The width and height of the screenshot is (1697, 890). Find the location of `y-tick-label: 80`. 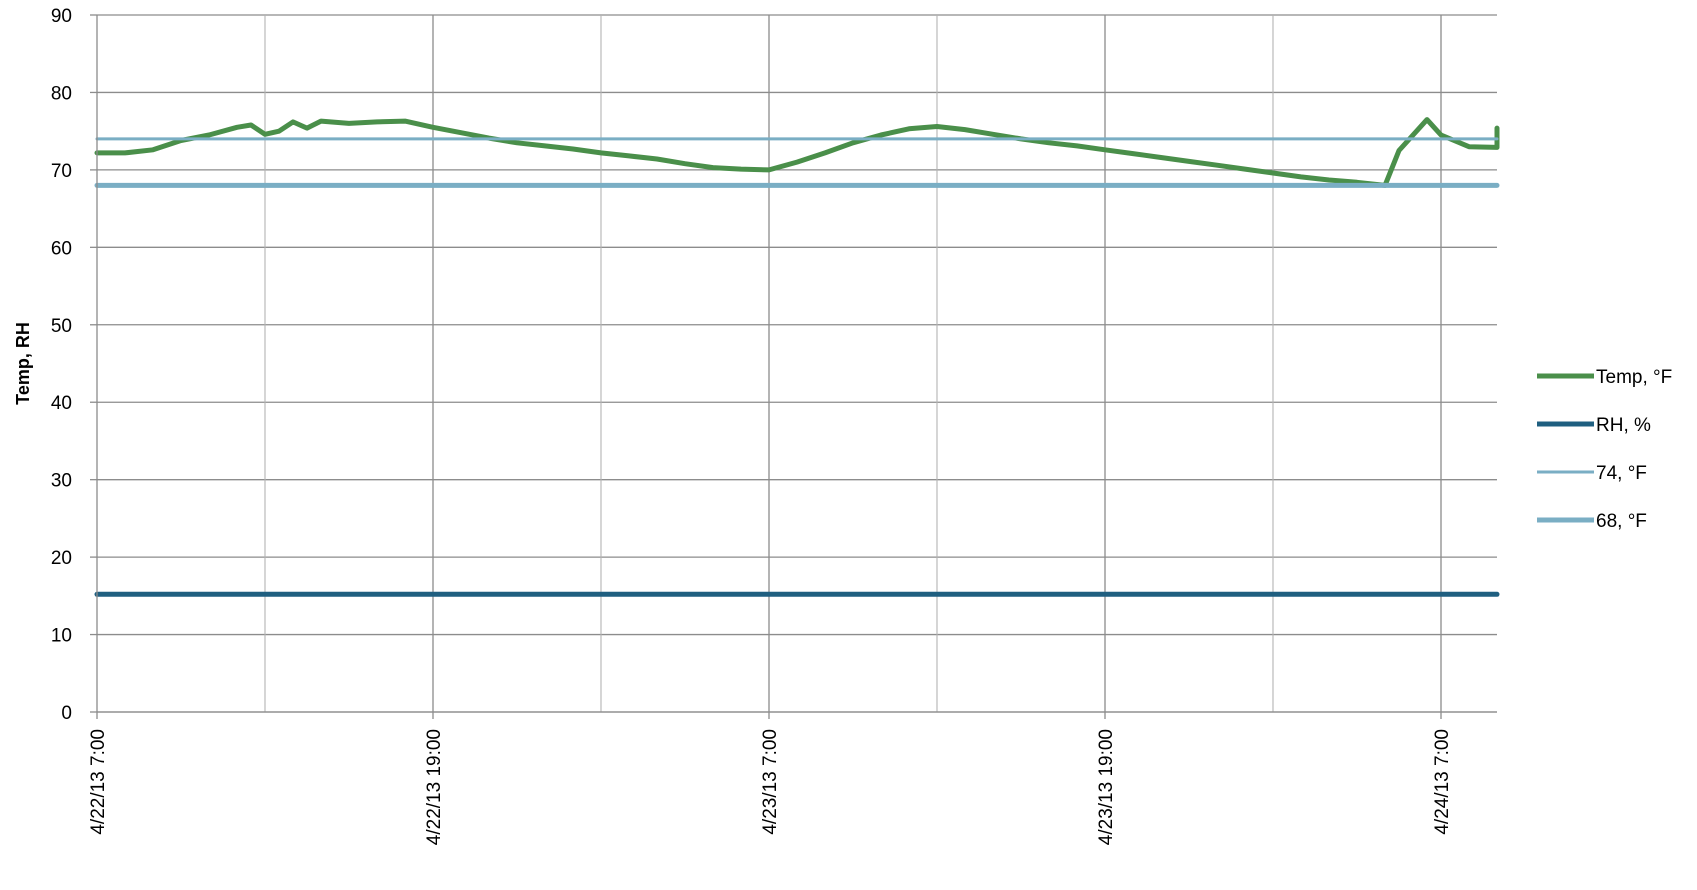

y-tick-label: 80 is located at coordinates (61, 93).